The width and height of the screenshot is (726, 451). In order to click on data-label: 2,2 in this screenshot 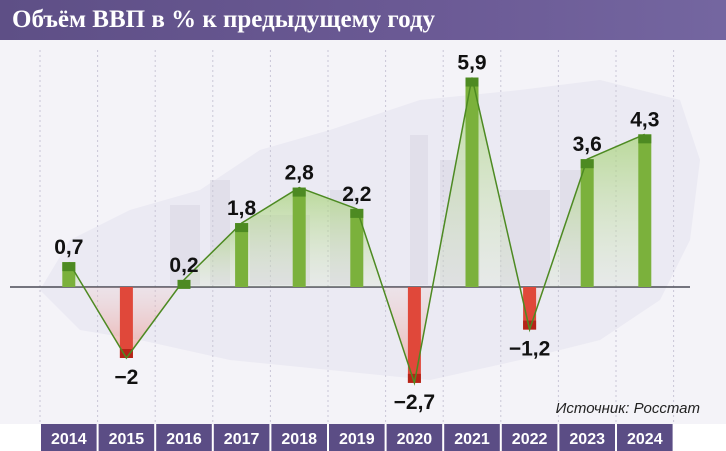, I will do `click(356, 194)`.